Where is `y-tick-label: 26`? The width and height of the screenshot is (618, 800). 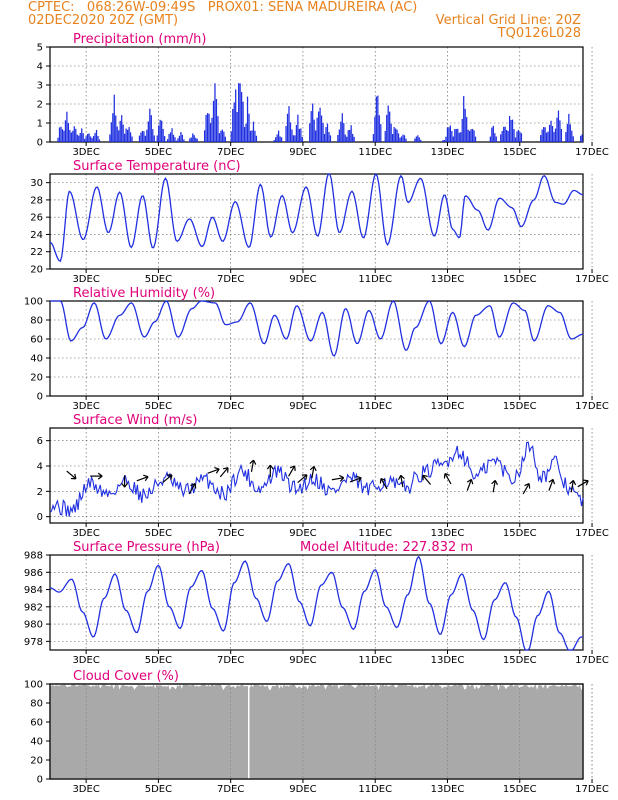
y-tick-label: 26 is located at coordinates (36, 218).